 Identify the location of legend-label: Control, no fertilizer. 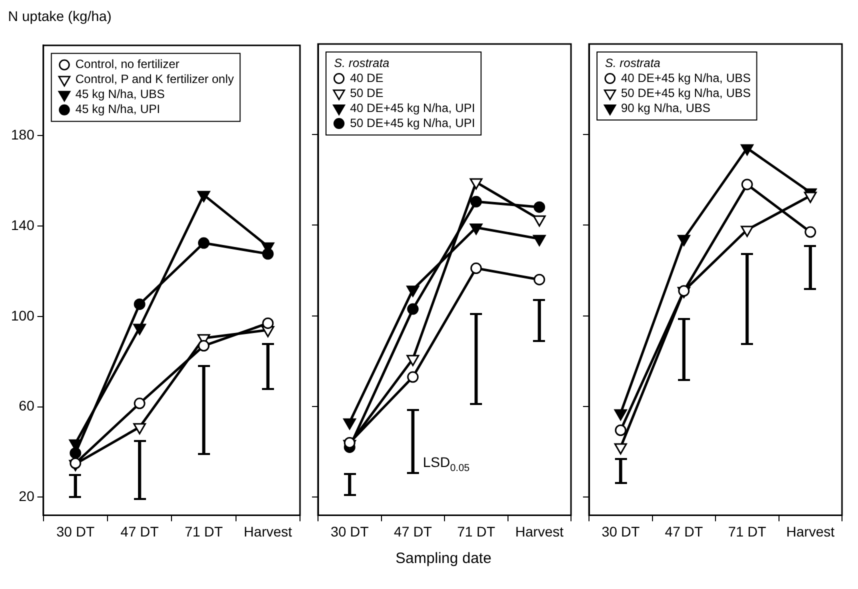
(127, 64).